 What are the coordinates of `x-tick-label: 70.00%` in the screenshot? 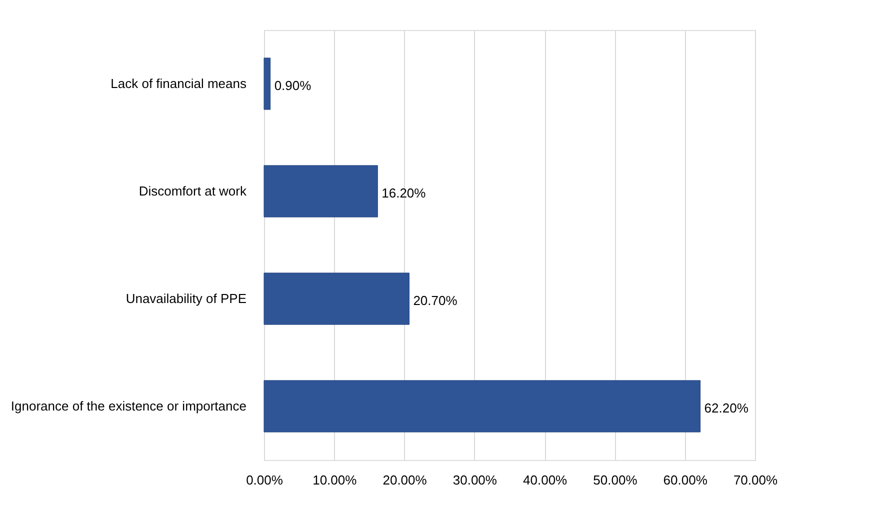 It's located at (755, 480).